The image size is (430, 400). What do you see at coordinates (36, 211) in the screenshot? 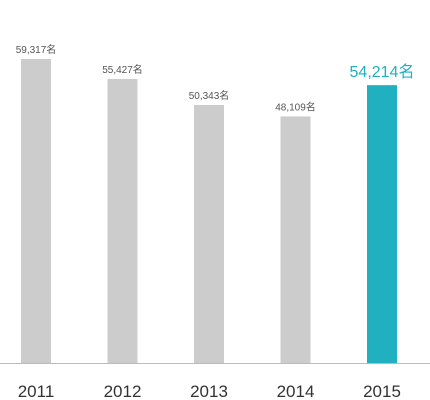
I see `bar-2011` at bounding box center [36, 211].